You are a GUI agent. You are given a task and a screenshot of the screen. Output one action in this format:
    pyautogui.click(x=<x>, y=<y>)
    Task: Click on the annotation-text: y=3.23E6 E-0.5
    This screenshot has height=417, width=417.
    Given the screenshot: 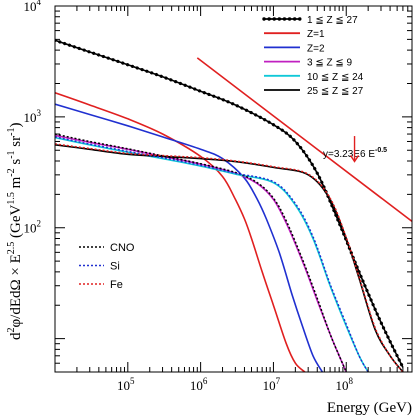 What is the action you would take?
    pyautogui.click(x=355, y=153)
    